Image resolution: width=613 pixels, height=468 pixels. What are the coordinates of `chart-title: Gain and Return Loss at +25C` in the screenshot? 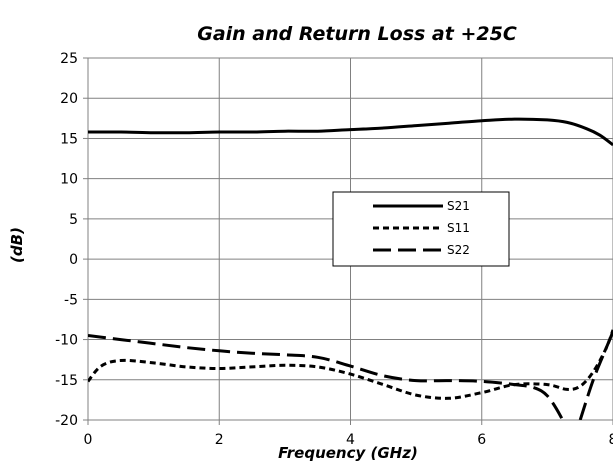 It's located at (357, 34).